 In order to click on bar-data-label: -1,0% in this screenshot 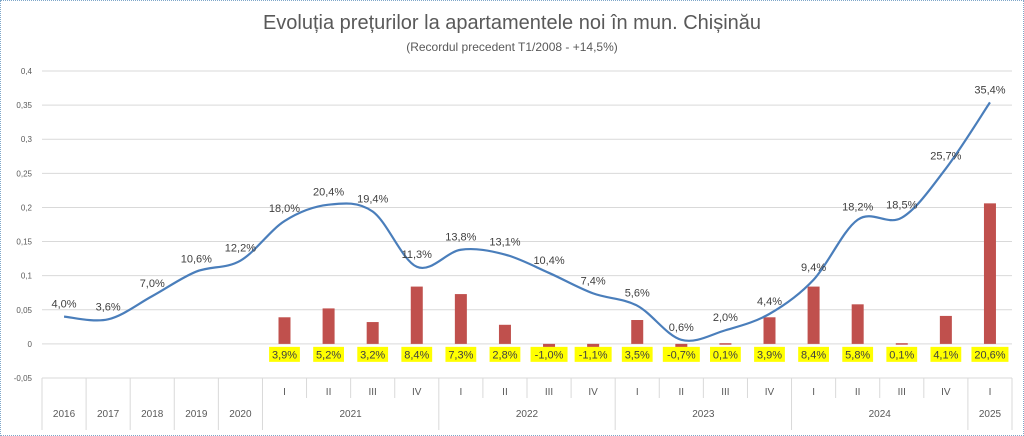, I will do `click(549, 354)`.